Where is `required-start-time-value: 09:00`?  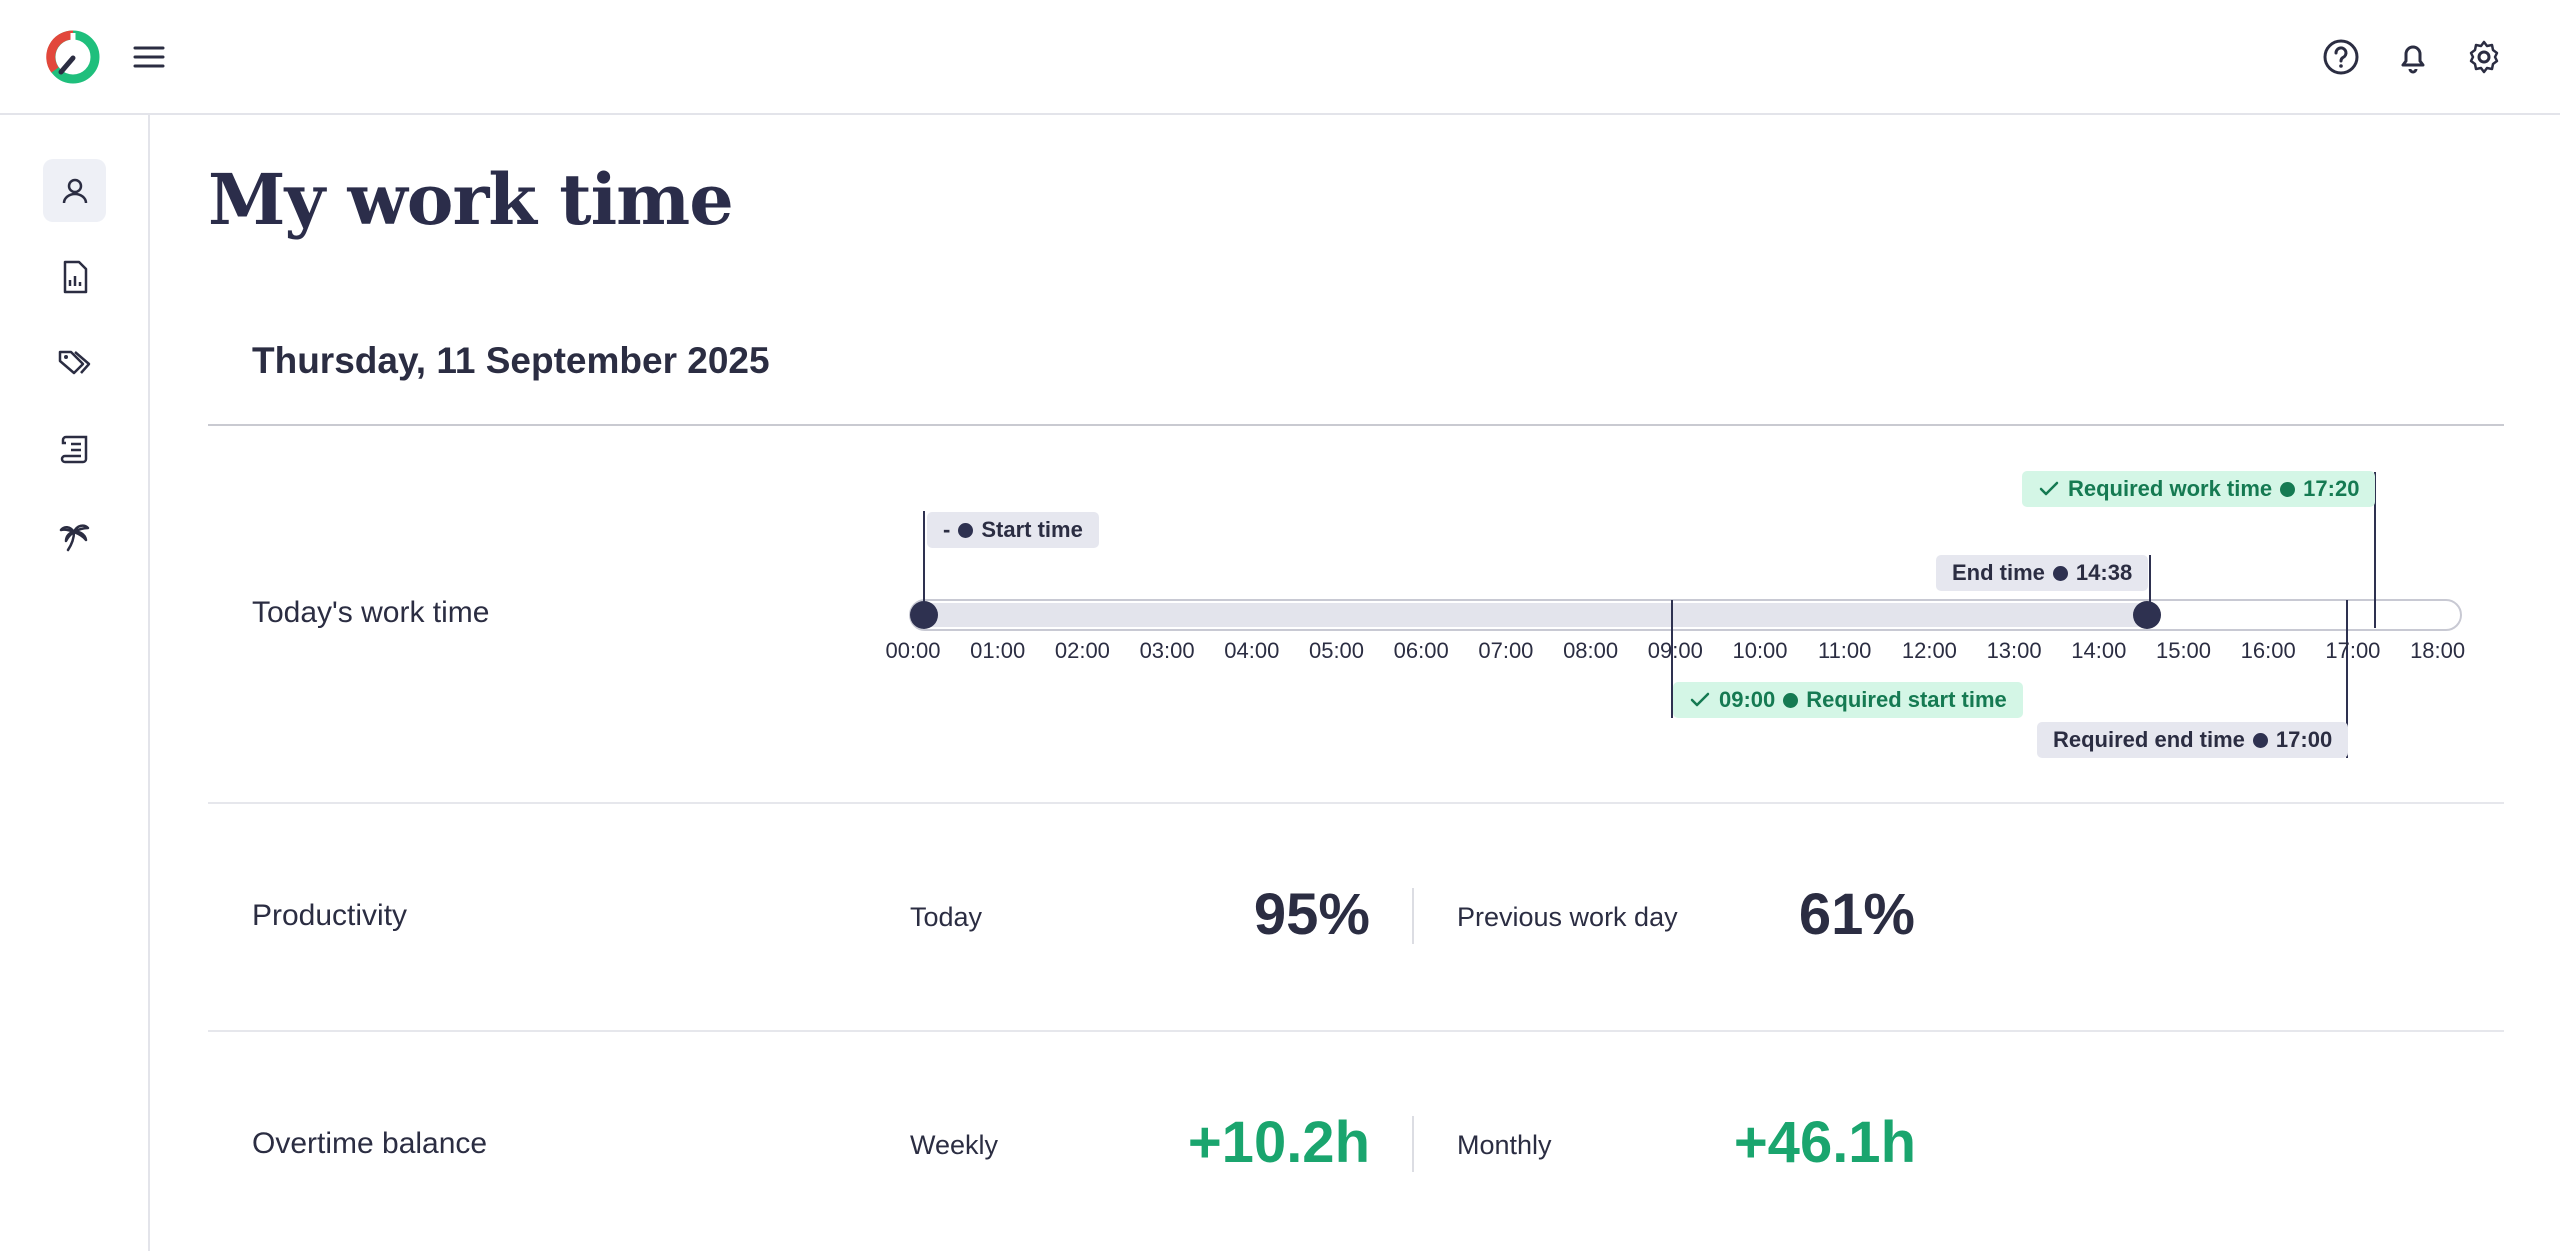 required-start-time-value: 09:00 is located at coordinates (1747, 699).